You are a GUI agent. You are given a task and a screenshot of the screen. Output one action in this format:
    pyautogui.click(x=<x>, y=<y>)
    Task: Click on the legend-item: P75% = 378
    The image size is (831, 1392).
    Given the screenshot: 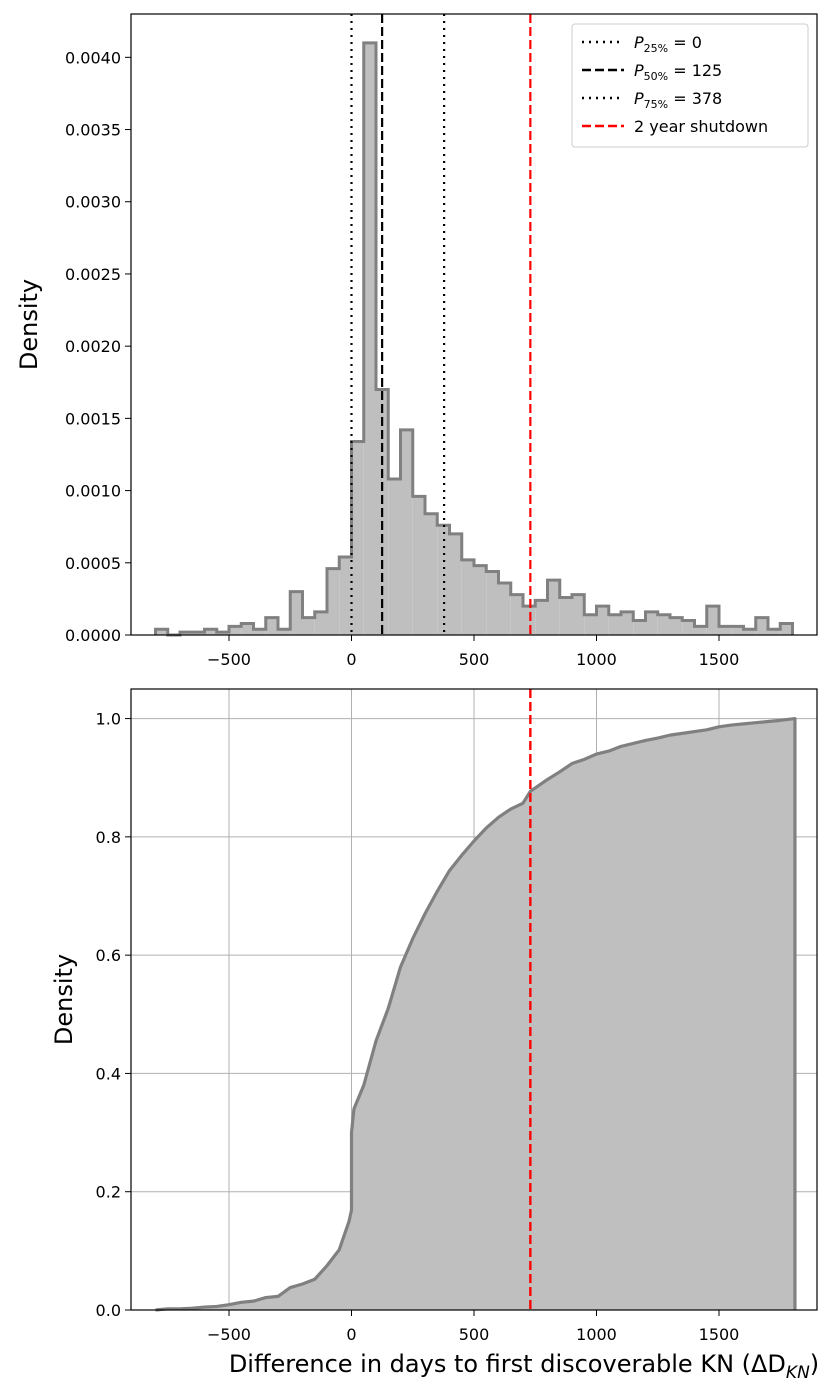 What is the action you would take?
    pyautogui.click(x=652, y=100)
    